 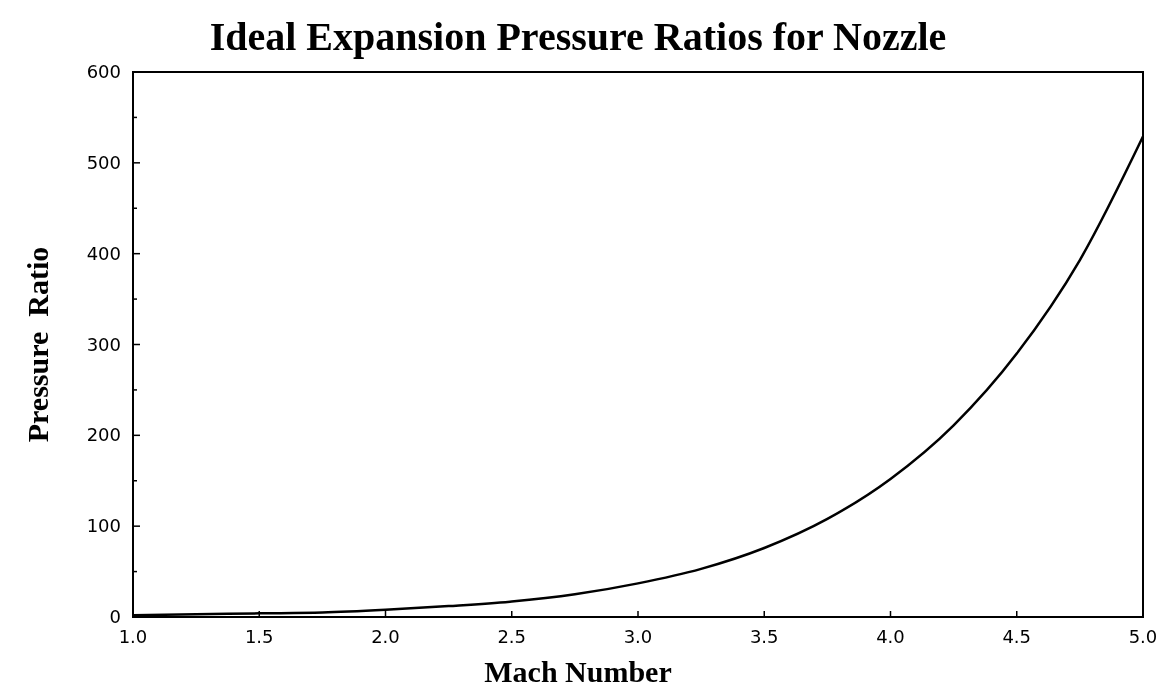 I want to click on x-tick-label: 1.5, so click(x=259, y=636).